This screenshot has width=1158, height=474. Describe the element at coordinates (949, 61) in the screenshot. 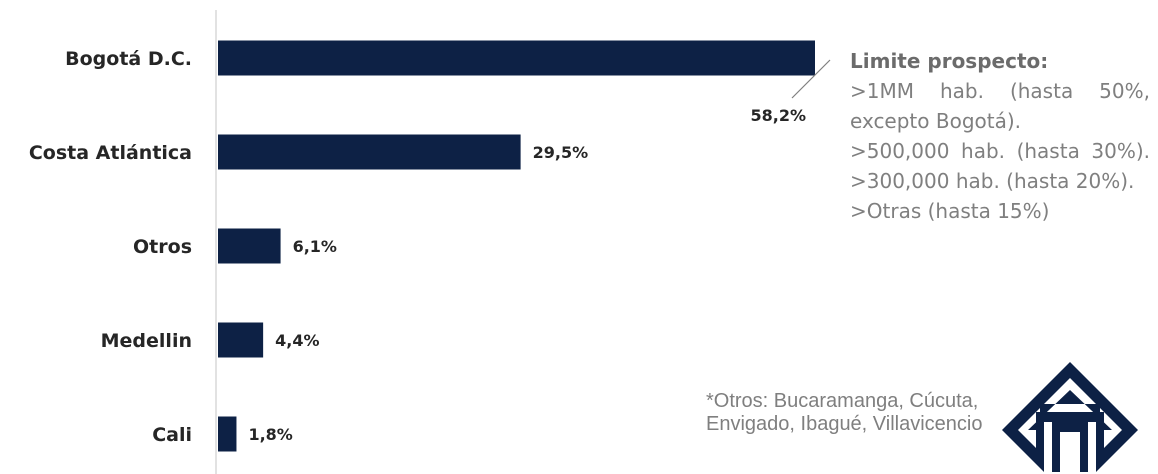

I see `note-title: Limite prospecto:` at that location.